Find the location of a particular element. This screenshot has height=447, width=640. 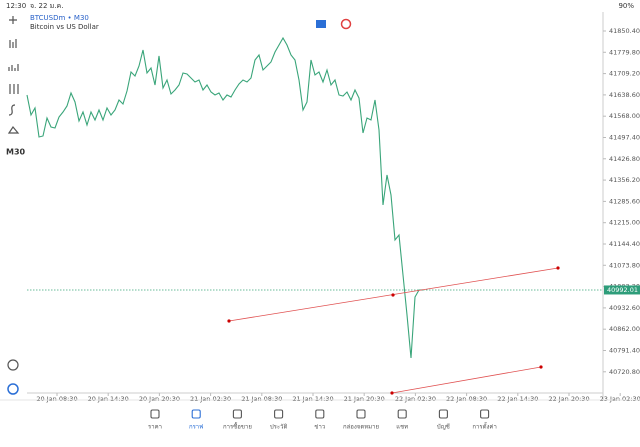

y-tick-label: 41568.00 is located at coordinates (624, 116).